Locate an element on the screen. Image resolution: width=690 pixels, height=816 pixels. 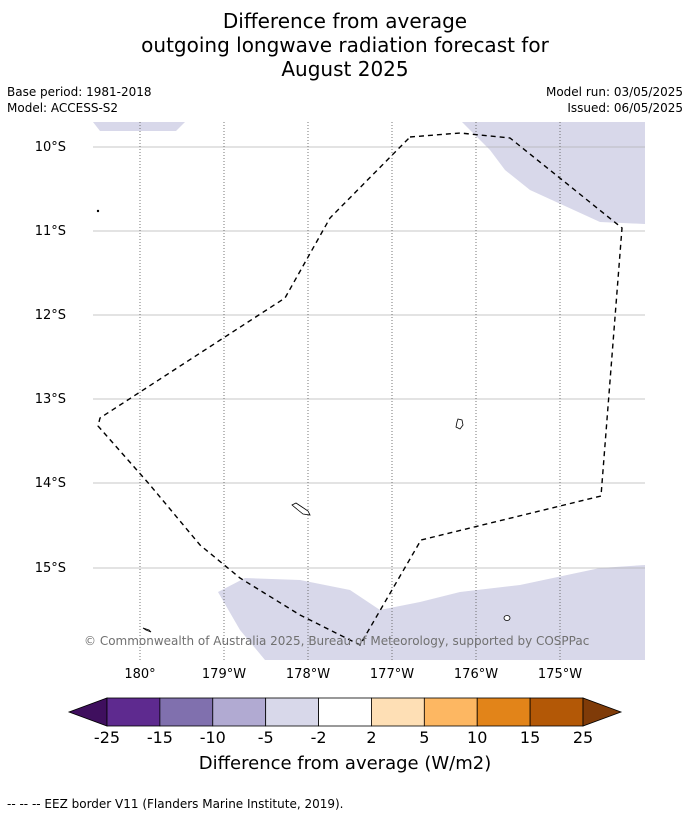
lat-label: 12°S is located at coordinates (50, 315).